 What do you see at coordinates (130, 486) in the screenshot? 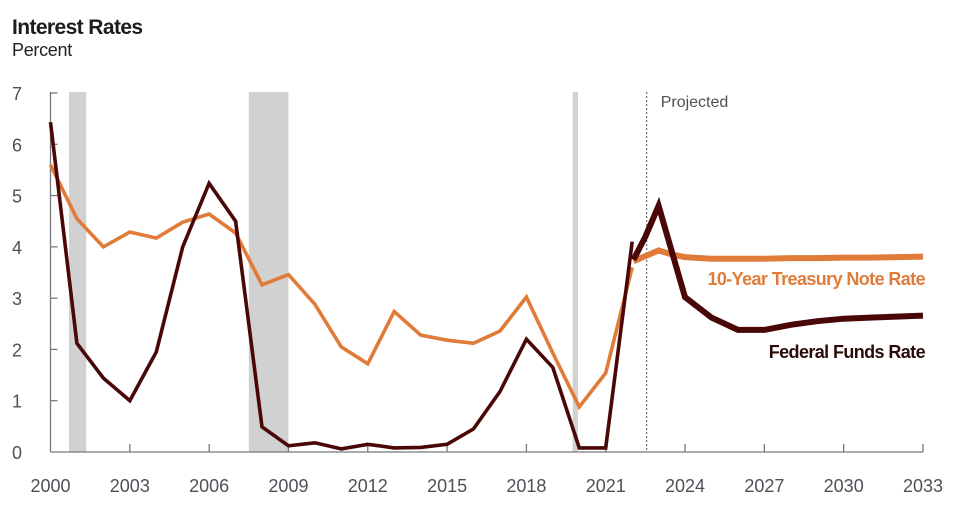
I see `x-tick-label: 2003` at bounding box center [130, 486].